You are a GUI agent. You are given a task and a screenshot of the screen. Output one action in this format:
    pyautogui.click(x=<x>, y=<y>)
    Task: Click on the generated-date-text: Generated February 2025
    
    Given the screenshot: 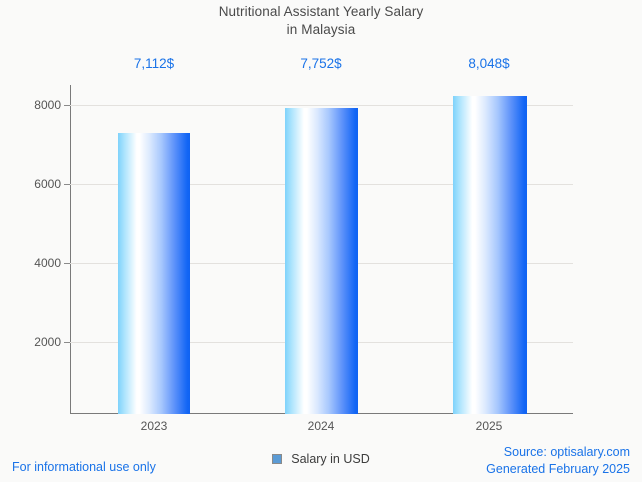 What is the action you would take?
    pyautogui.click(x=558, y=469)
    